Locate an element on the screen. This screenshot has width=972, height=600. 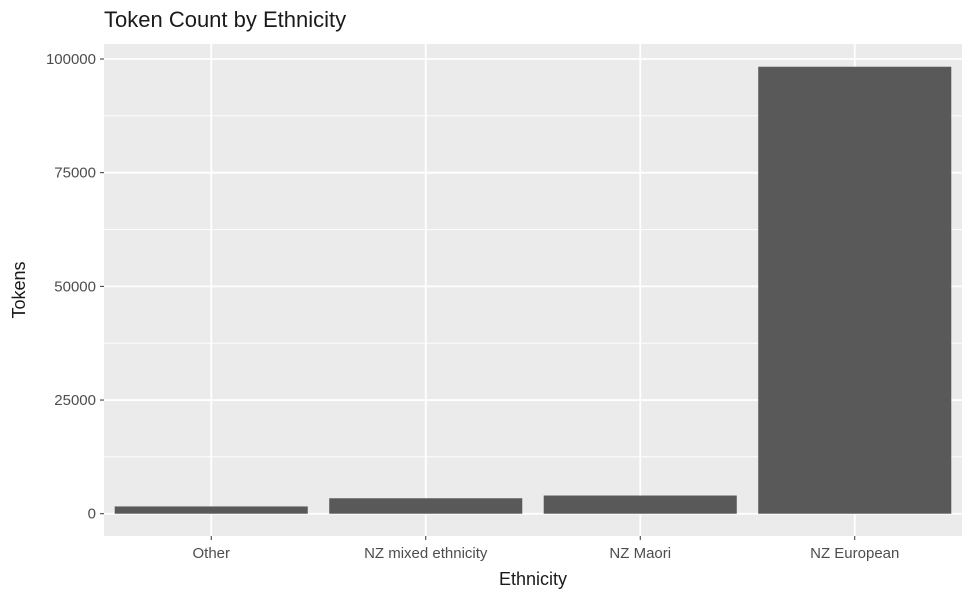
y-tick-label: 100000 is located at coordinates (71, 59).